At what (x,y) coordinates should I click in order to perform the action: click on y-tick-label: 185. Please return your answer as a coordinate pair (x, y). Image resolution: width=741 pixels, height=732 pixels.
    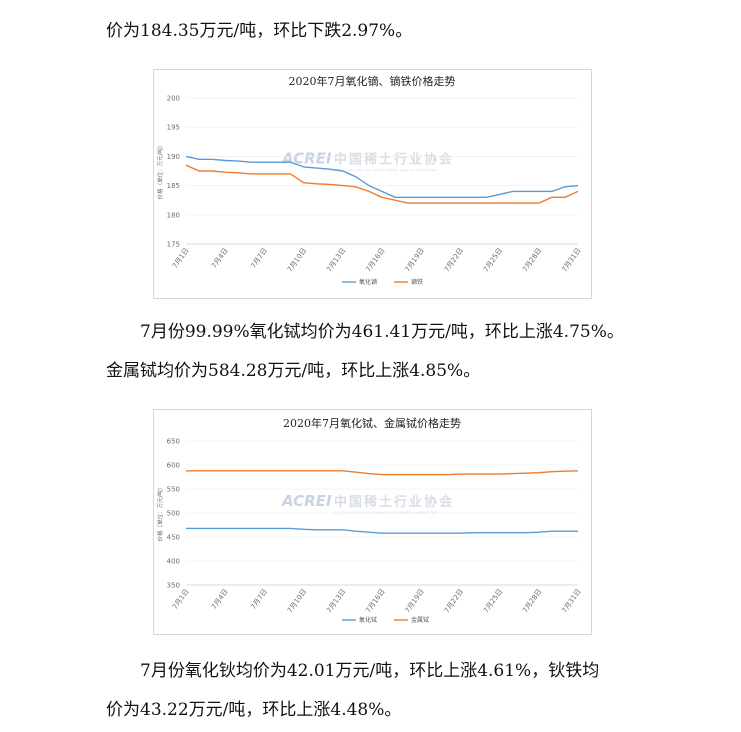
    Looking at the image, I should click on (173, 186).